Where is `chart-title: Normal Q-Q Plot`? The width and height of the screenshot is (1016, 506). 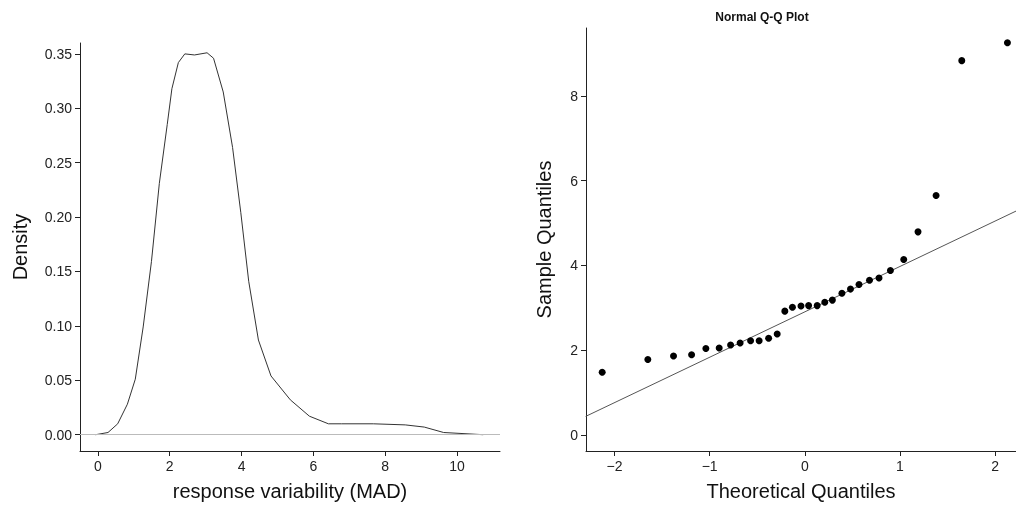 chart-title: Normal Q-Q Plot is located at coordinates (762, 17).